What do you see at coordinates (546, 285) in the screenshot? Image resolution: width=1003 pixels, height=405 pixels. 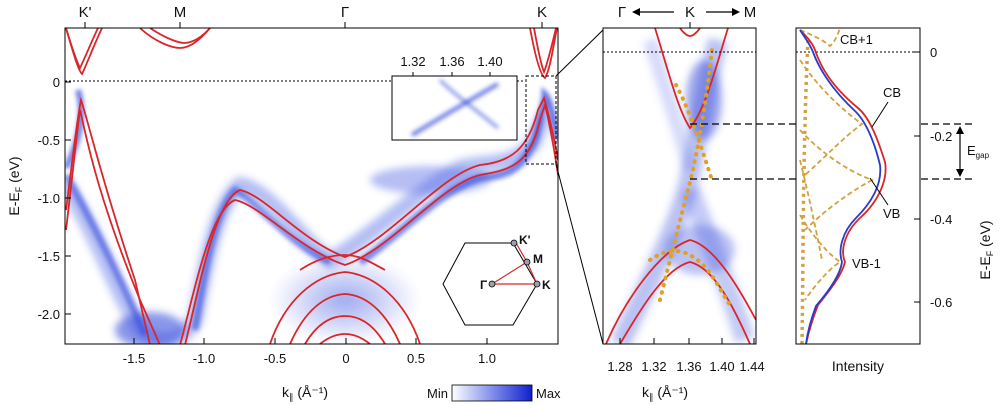 I see `bz-label-k: K` at bounding box center [546, 285].